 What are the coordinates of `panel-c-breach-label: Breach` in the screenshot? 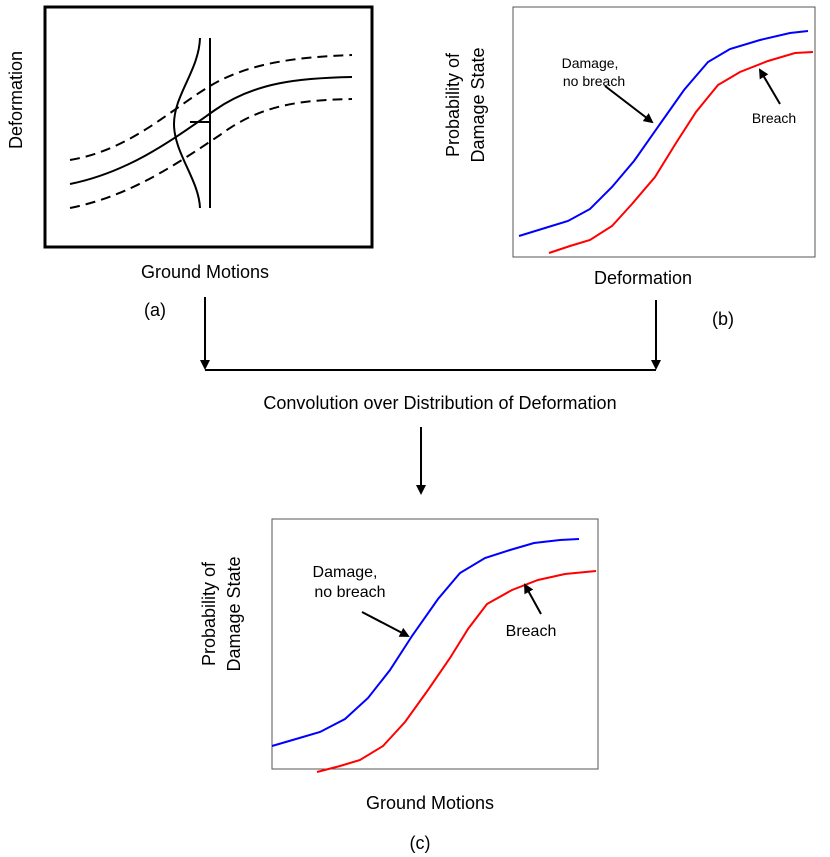 It's located at (531, 631).